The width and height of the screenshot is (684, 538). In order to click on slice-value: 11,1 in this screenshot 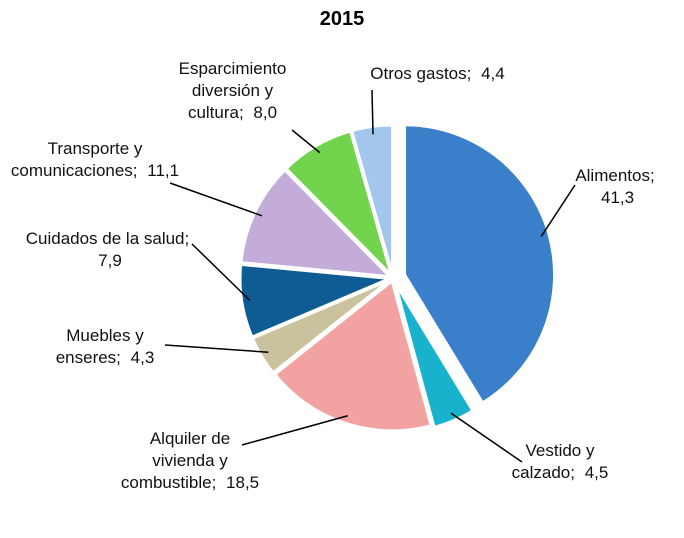, I will do `click(163, 170)`.